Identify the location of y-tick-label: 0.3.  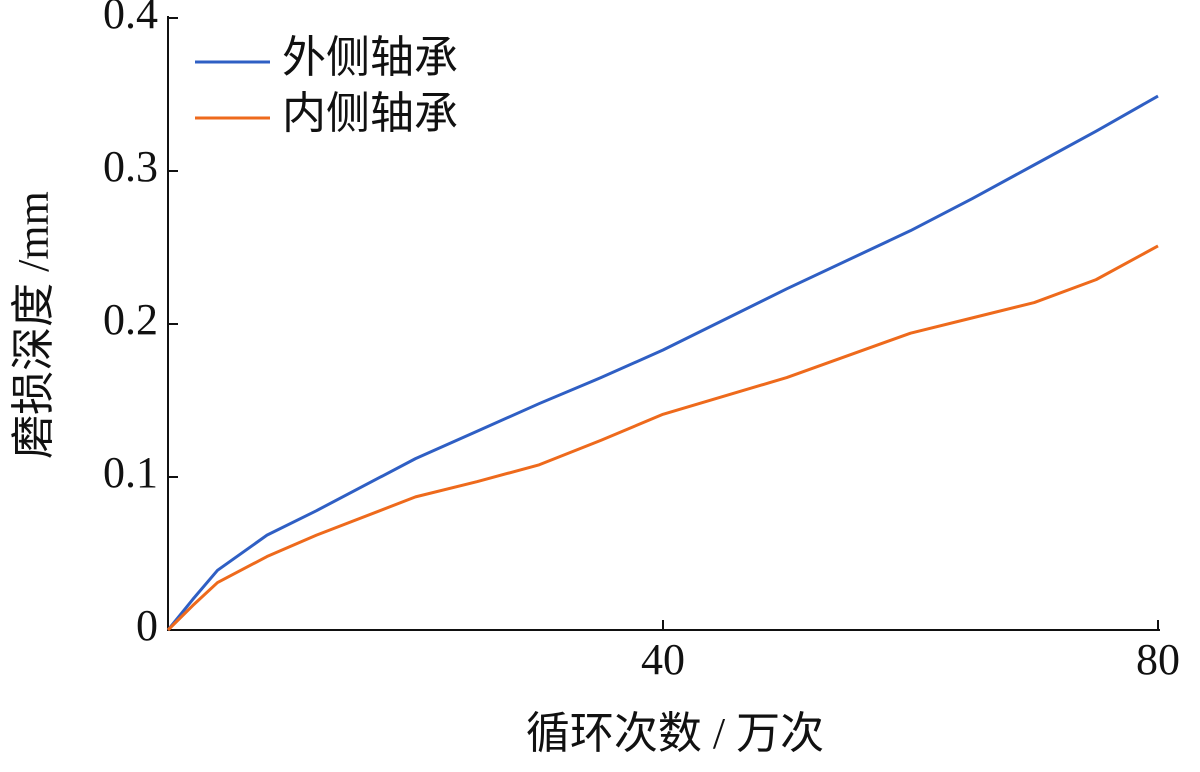
(130, 166).